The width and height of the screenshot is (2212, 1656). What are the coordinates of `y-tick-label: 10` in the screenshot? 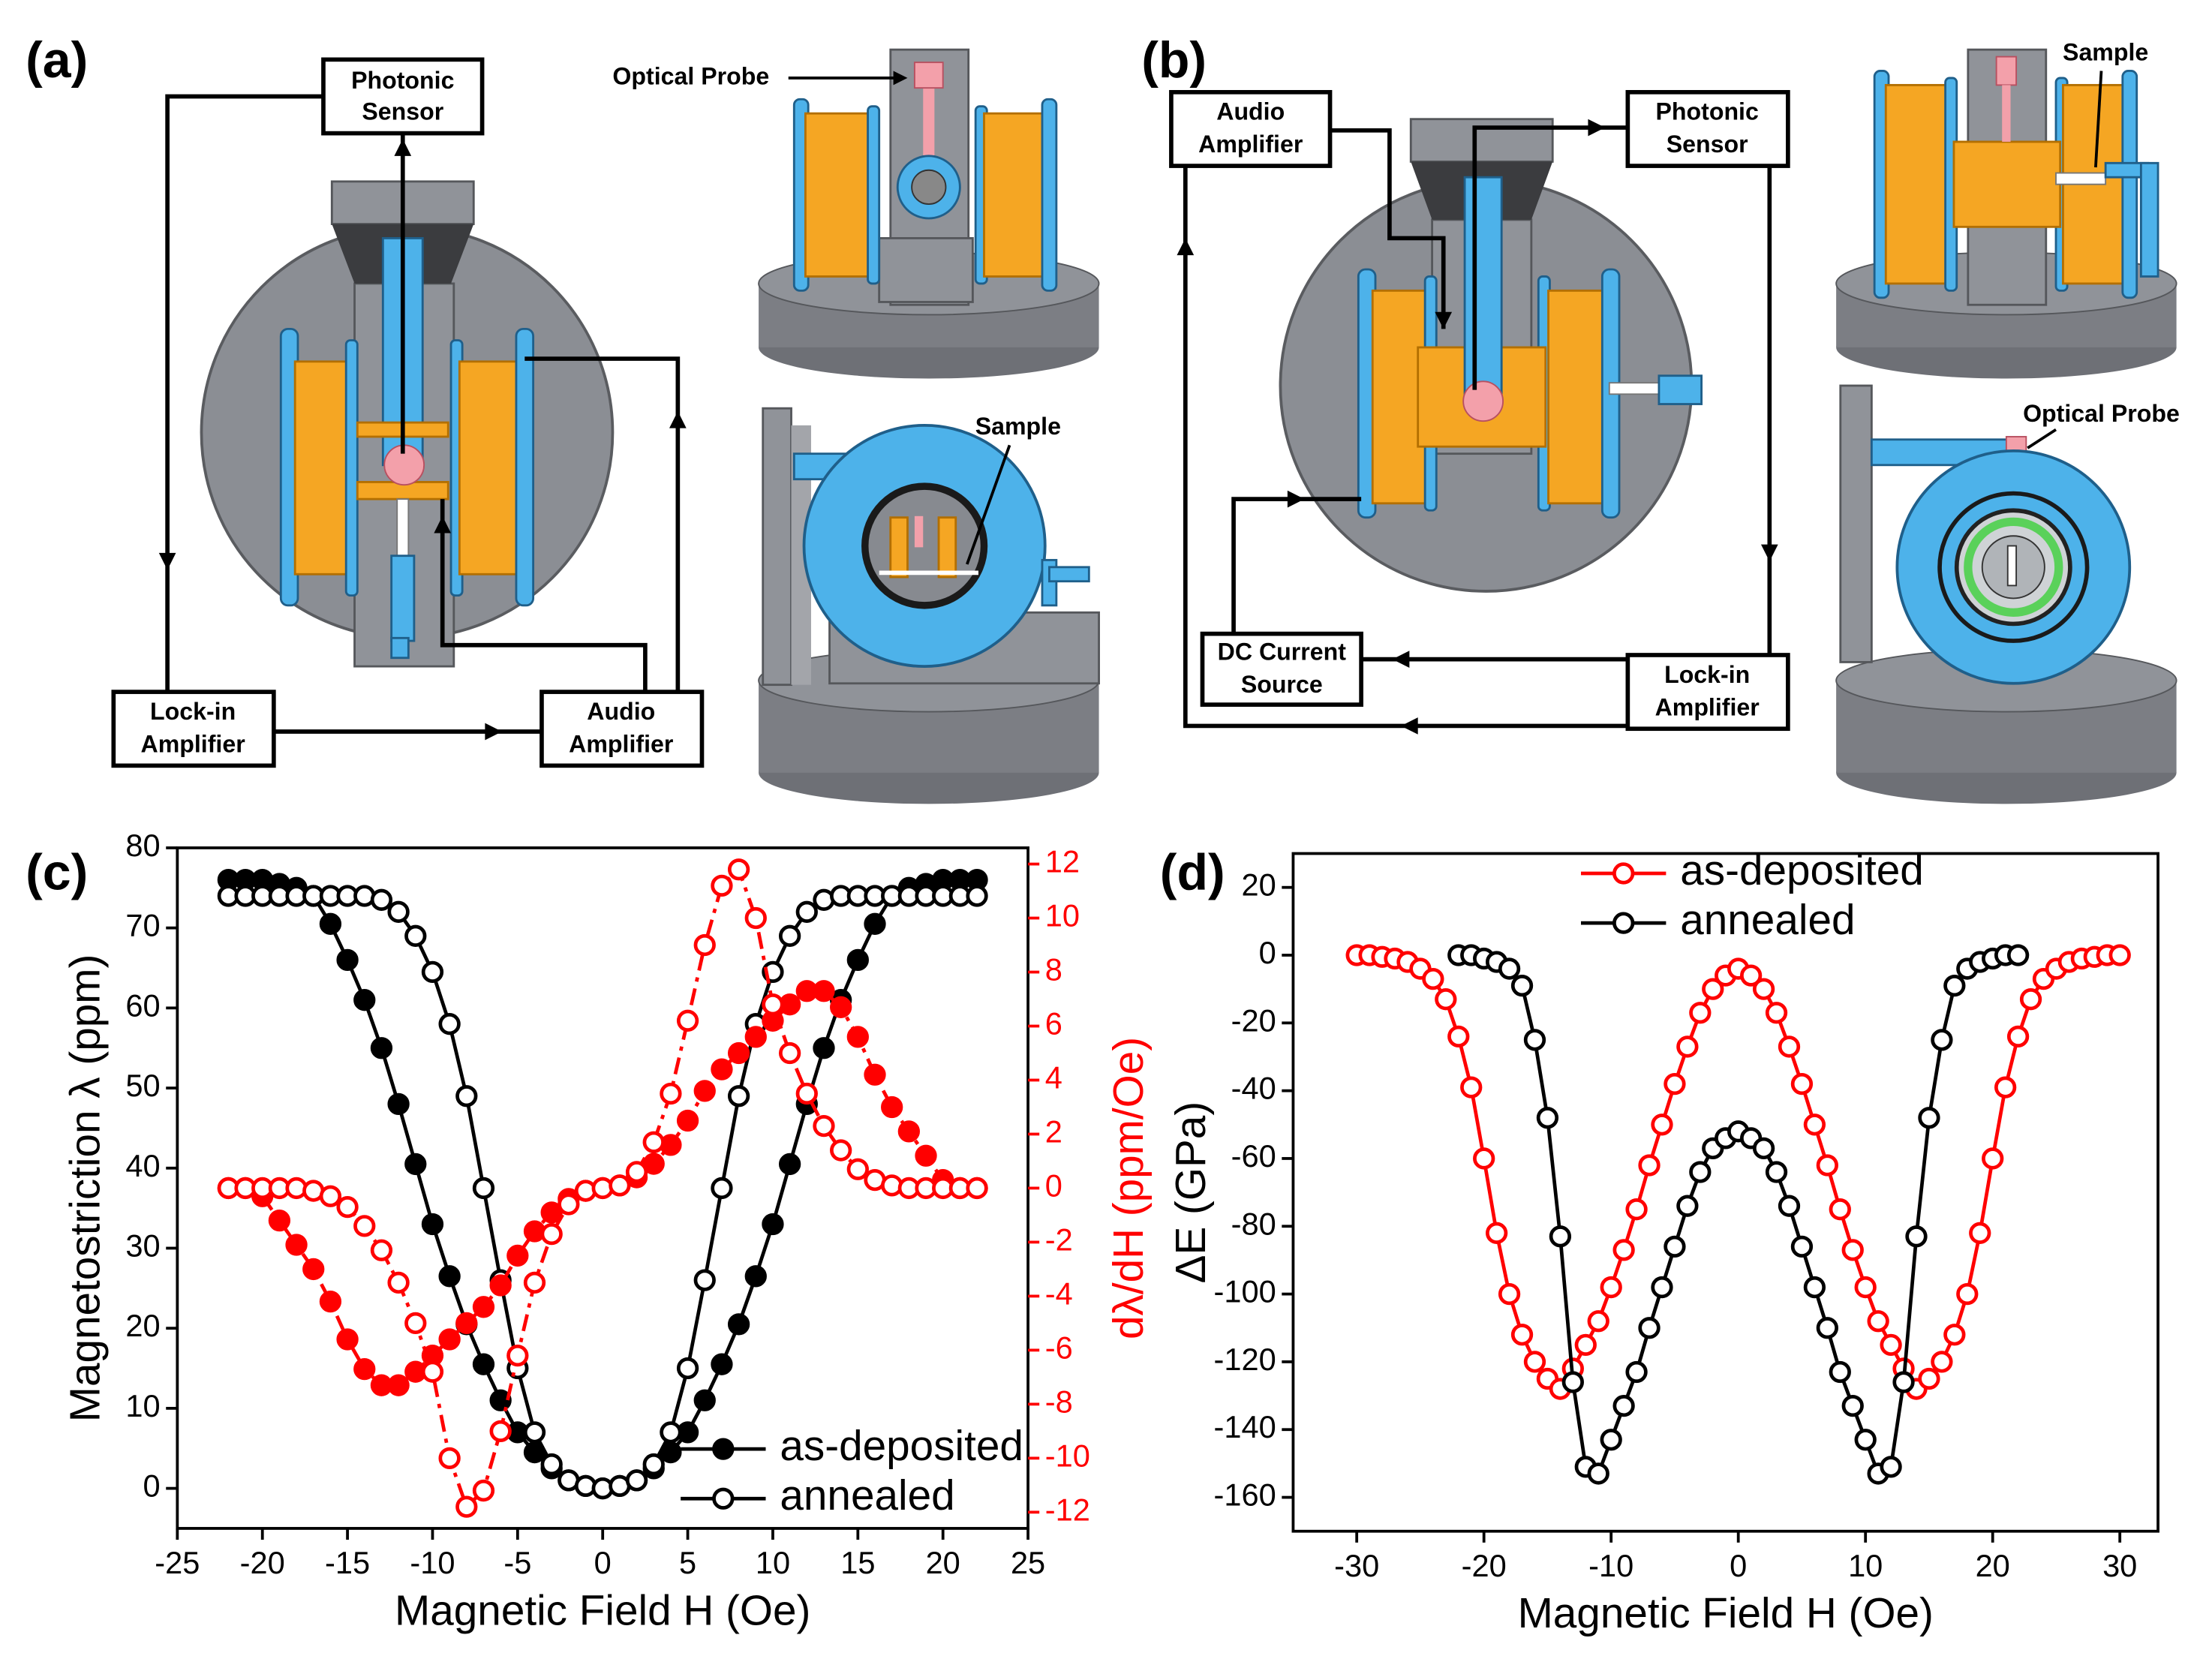 It's located at (143, 1405).